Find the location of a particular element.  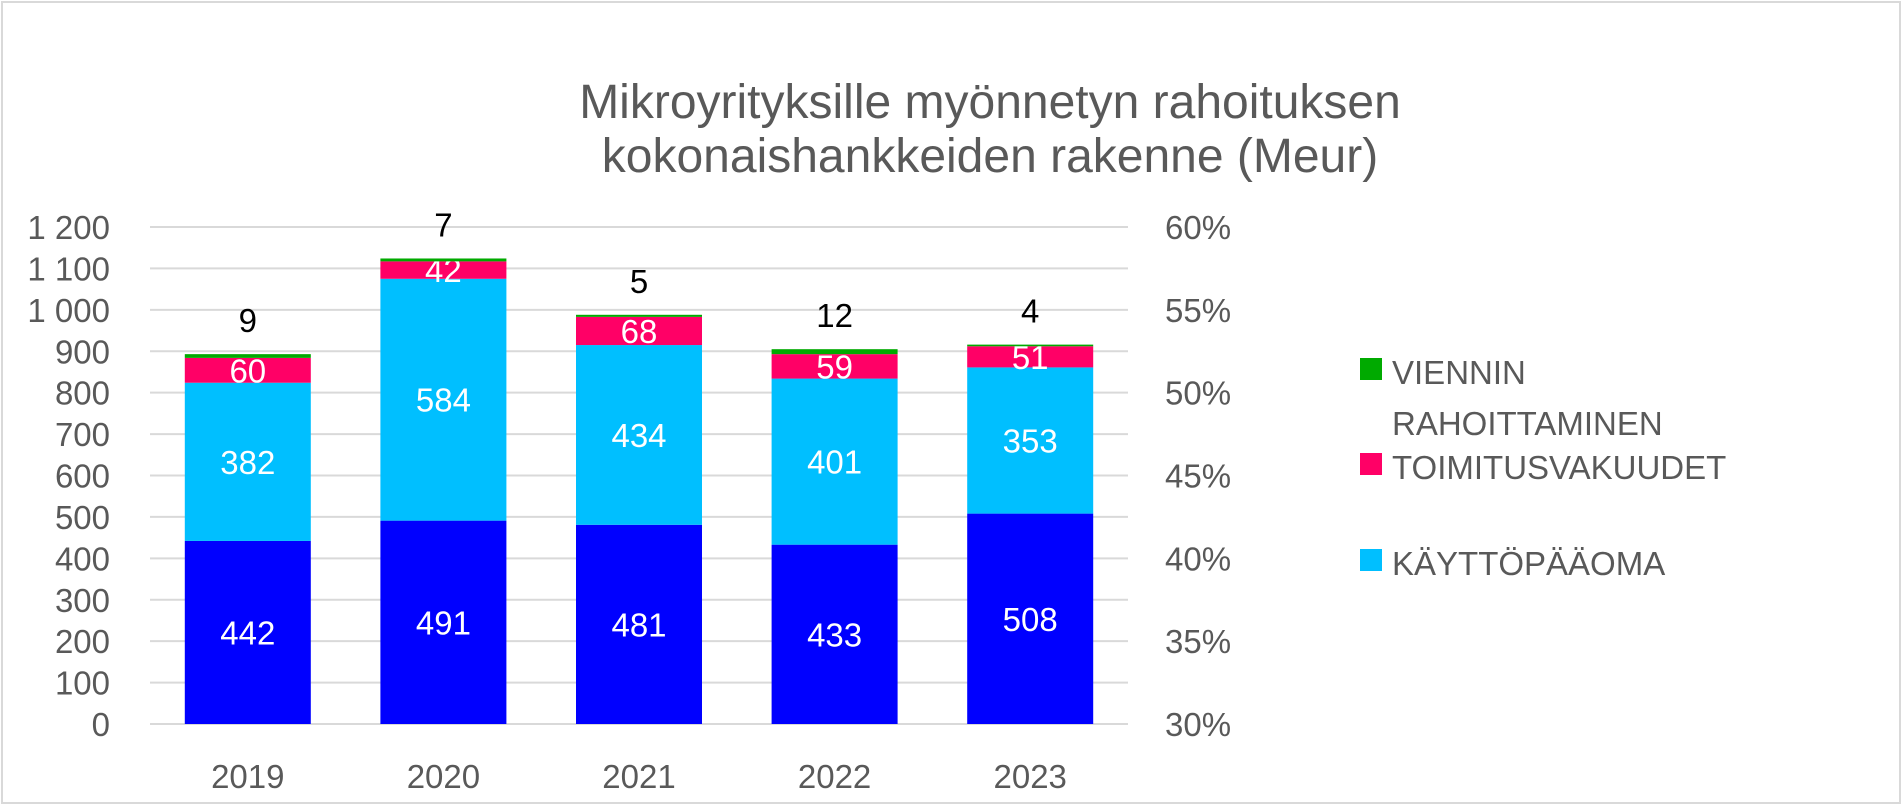

y-left-tick-label: 800 is located at coordinates (82, 393).